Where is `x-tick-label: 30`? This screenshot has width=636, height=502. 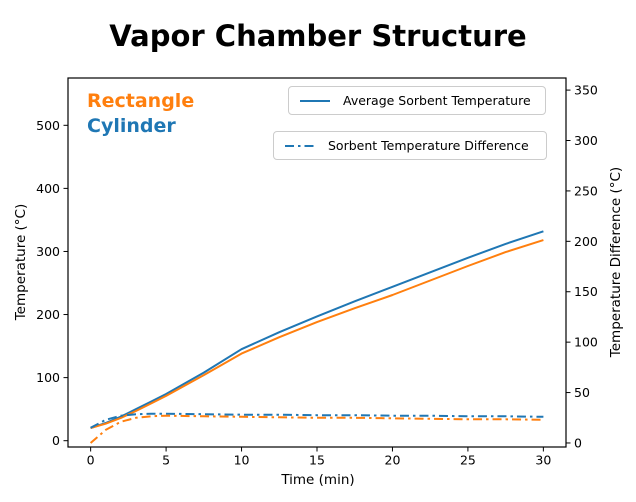 x-tick-label: 30 is located at coordinates (543, 460).